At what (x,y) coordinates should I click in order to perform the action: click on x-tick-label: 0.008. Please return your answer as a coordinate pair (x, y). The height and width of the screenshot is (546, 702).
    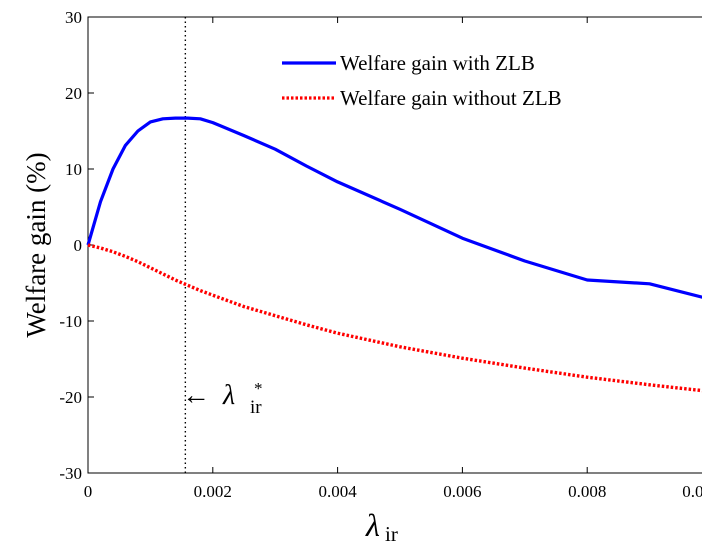
    Looking at the image, I should click on (587, 491).